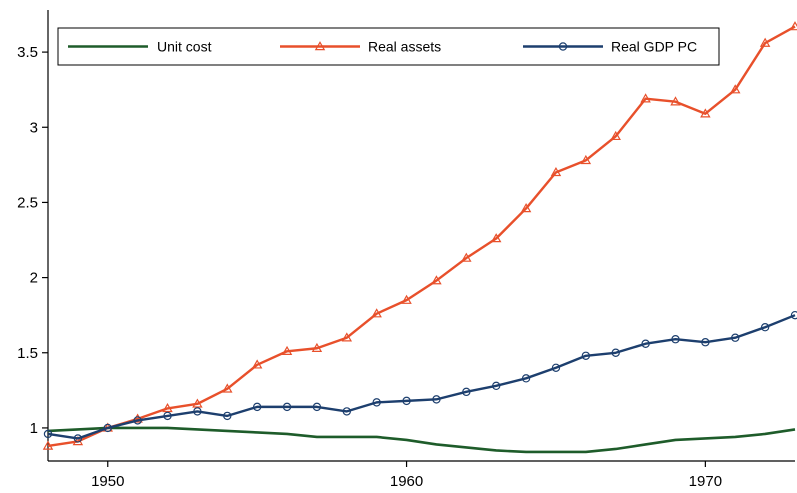 This screenshot has width=797, height=493. Describe the element at coordinates (404, 47) in the screenshot. I see `legend-label: Real assets` at that location.